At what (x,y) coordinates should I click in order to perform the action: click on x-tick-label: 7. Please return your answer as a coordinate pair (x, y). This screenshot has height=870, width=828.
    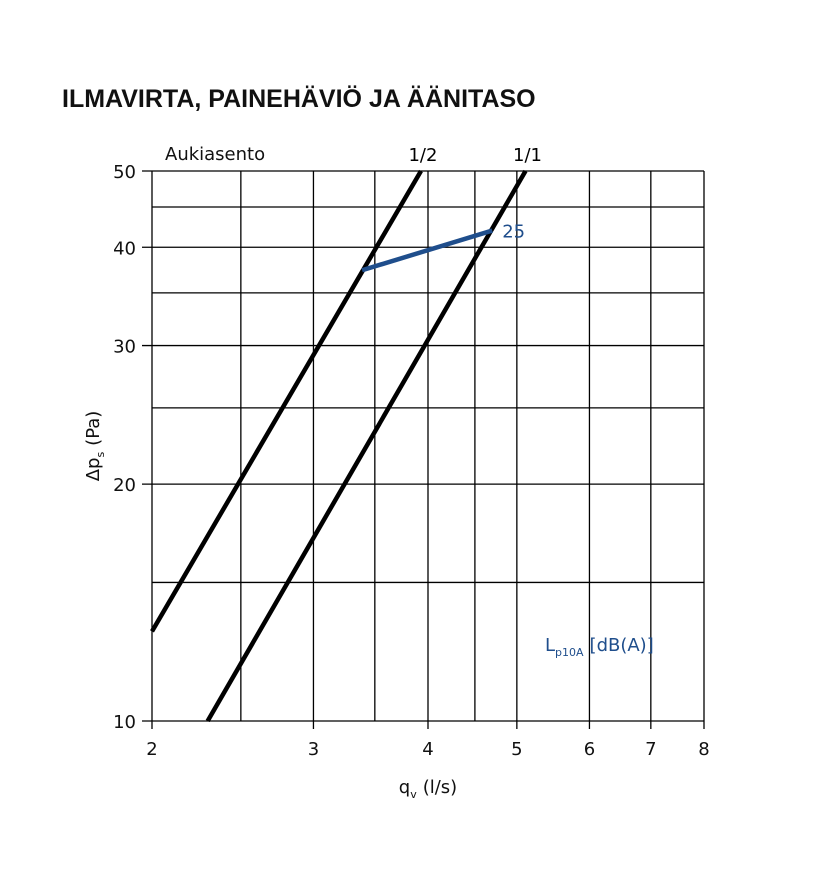
    Looking at the image, I should click on (650, 749).